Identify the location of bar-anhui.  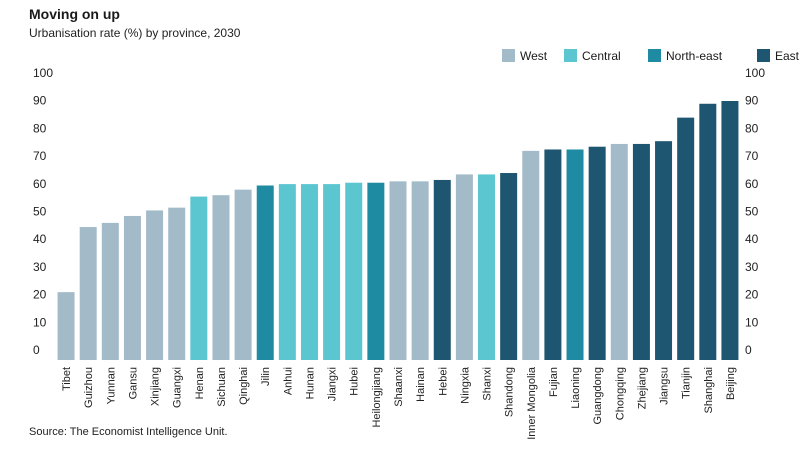
(287, 272).